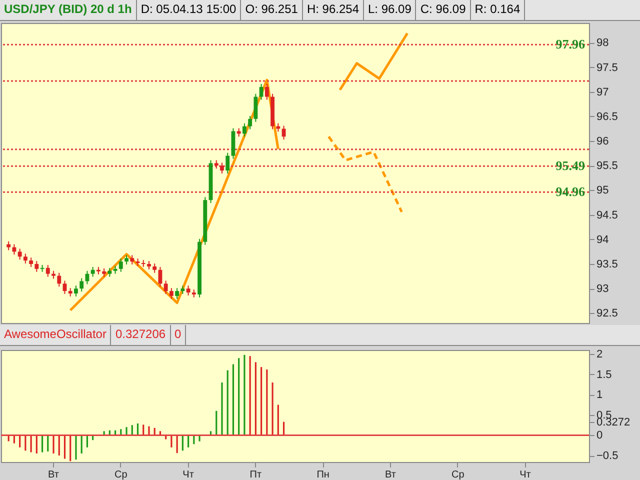 Image resolution: width=640 pixels, height=480 pixels. Describe the element at coordinates (602, 240) in the screenshot. I see `y-tick-label: 94` at that location.